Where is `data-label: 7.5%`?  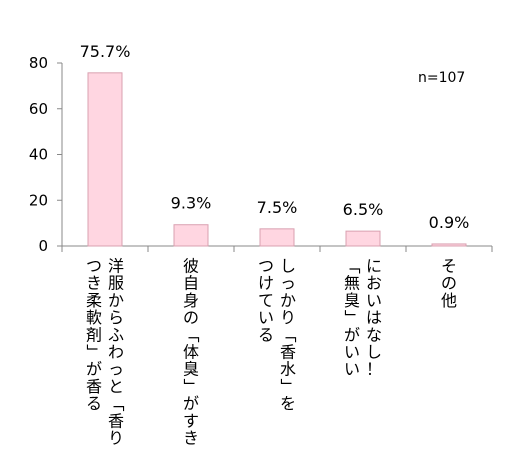 data-label: 7.5% is located at coordinates (277, 207).